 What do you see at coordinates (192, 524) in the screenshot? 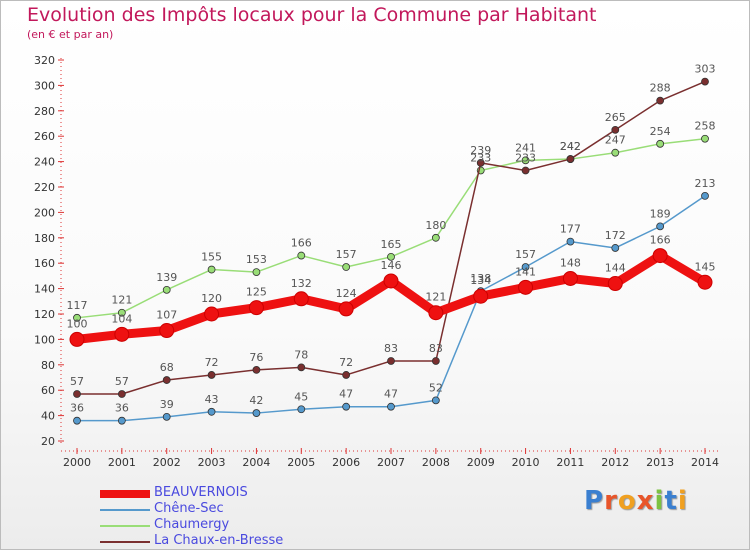
I see `legend-label: Chaumergy` at bounding box center [192, 524].